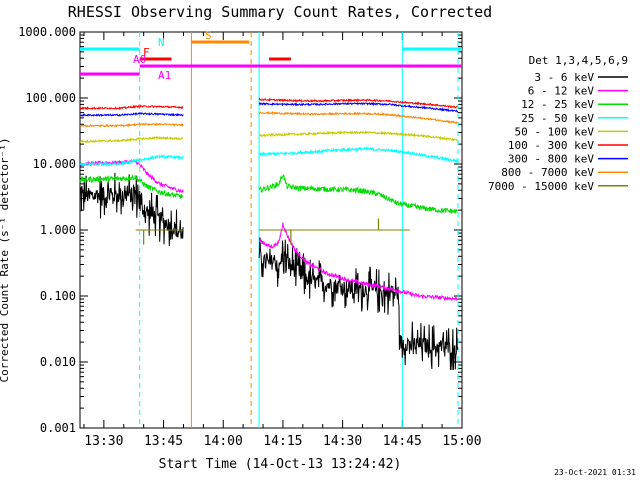 The height and width of the screenshot is (480, 640). What do you see at coordinates (555, 131) in the screenshot?
I see `legend-entry-label: 50 - 100 keV` at bounding box center [555, 131].